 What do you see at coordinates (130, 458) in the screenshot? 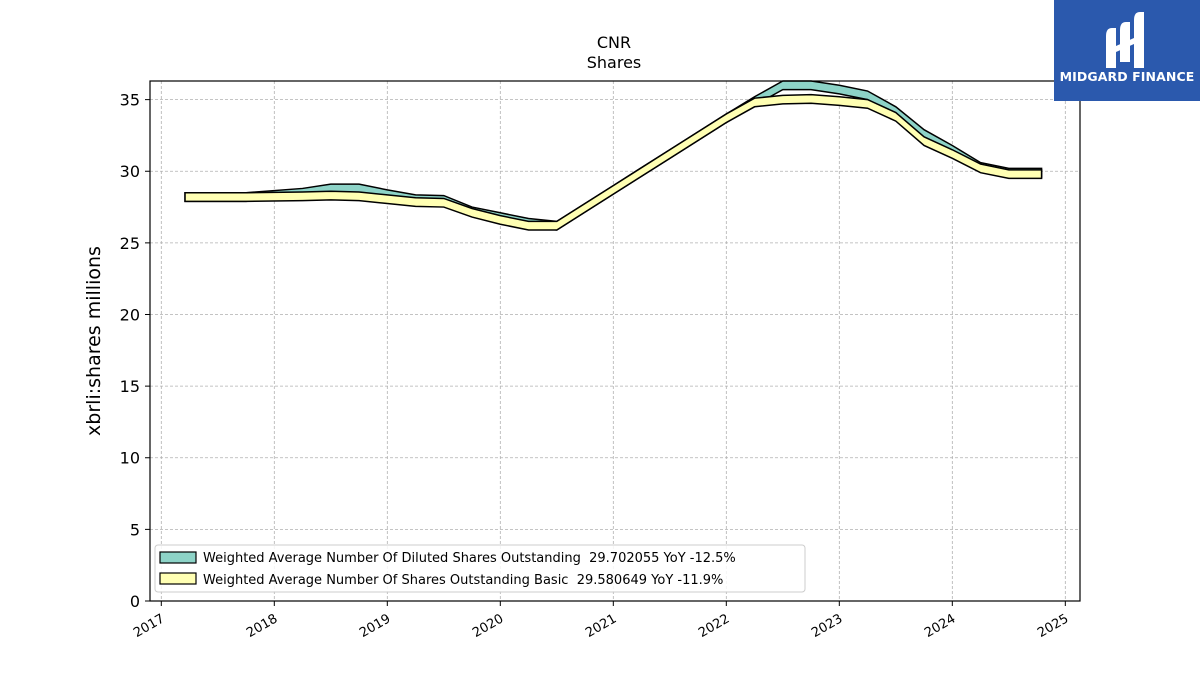
I see `y-tick-label: 10` at bounding box center [130, 458].